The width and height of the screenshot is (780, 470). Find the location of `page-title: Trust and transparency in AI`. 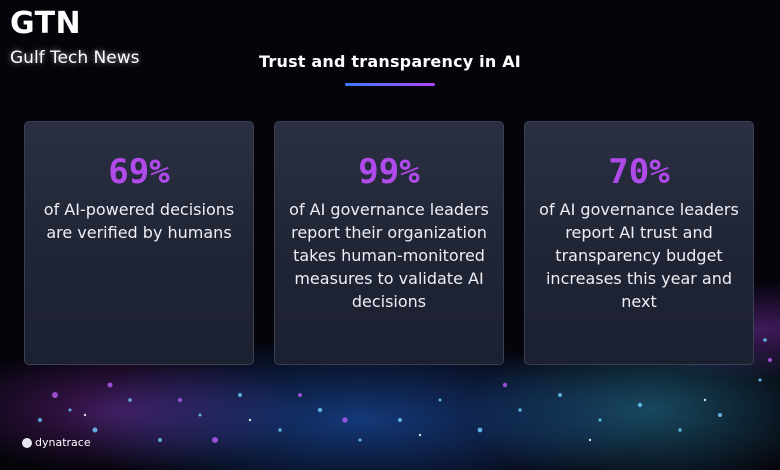

page-title: Trust and transparency in AI is located at coordinates (390, 61).